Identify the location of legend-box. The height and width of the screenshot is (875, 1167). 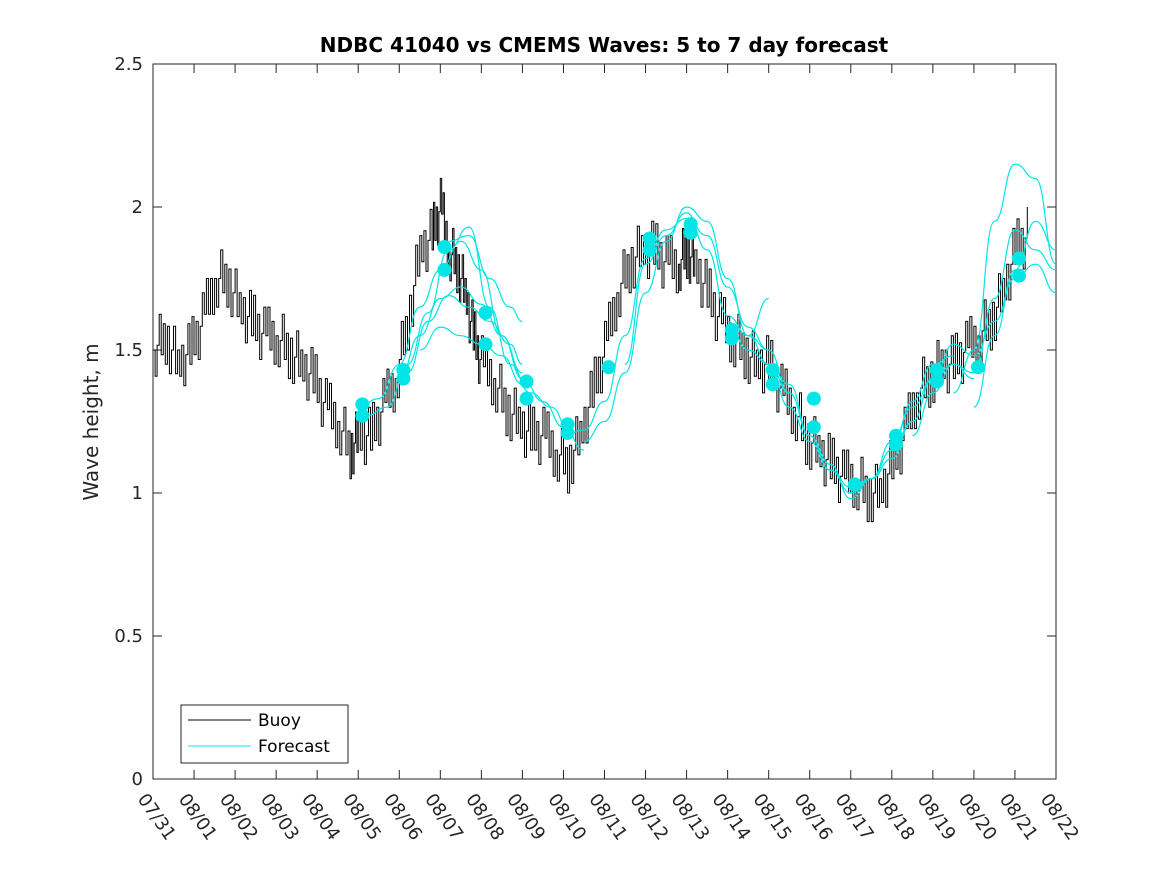
(264, 734).